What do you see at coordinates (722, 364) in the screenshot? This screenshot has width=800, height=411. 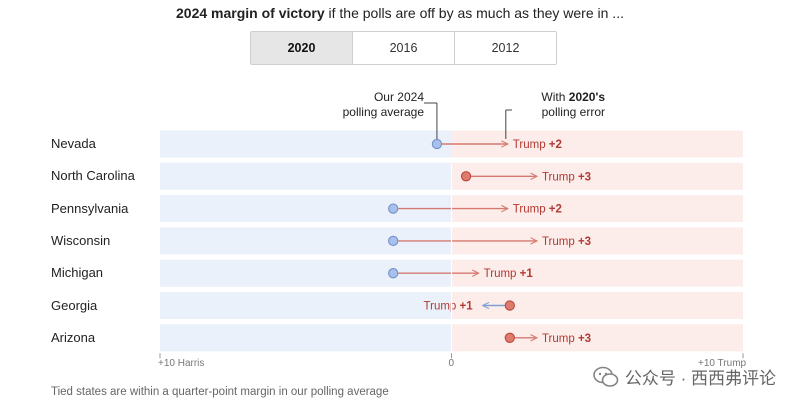 I see `axis-tick-trump: +10 Trump` at bounding box center [722, 364].